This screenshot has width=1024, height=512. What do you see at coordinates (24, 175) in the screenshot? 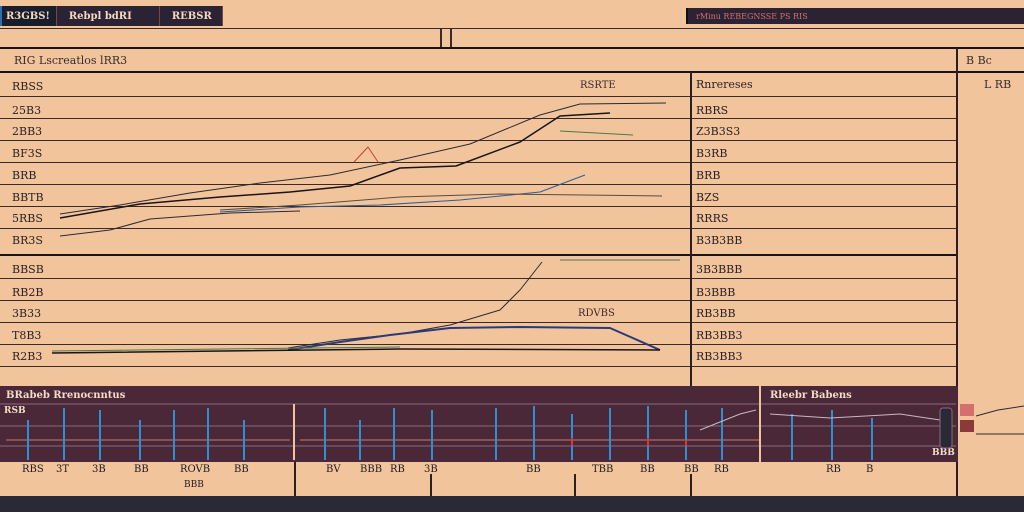
I see `row-label: BRB` at bounding box center [24, 175].